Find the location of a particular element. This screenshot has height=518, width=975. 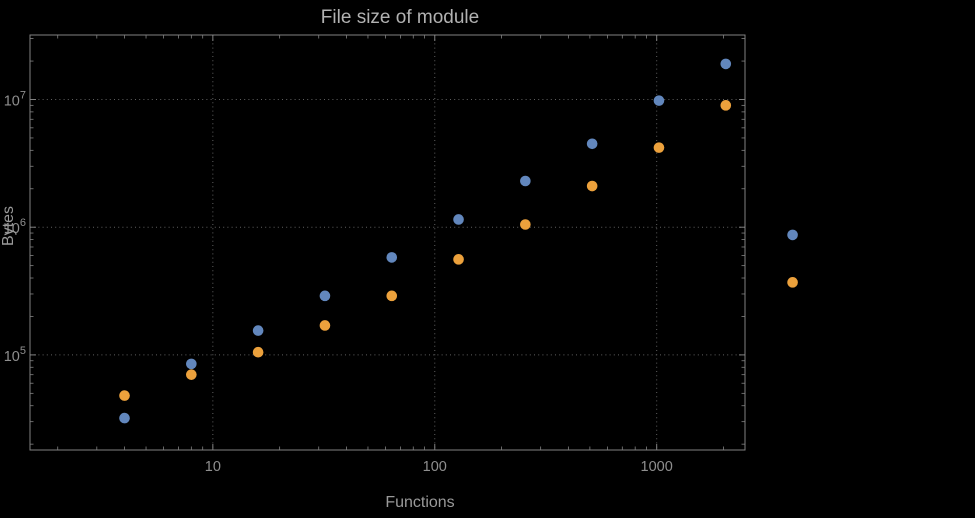

x-tick-label-1000: 1000 is located at coordinates (657, 467).